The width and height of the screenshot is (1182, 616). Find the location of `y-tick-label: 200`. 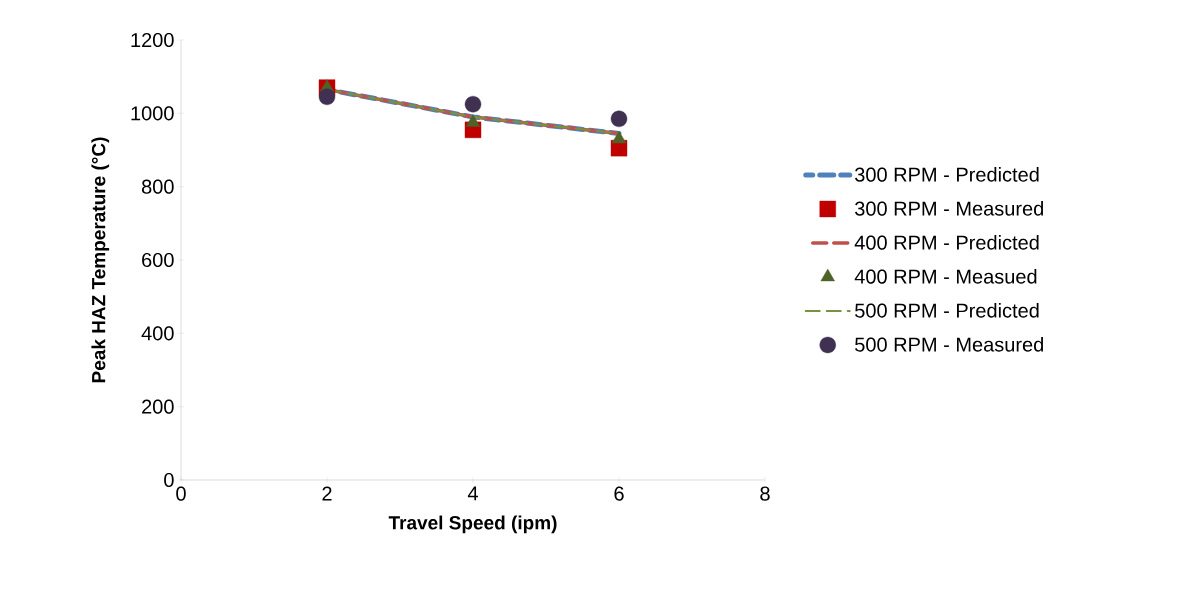

y-tick-label: 200 is located at coordinates (158, 406).